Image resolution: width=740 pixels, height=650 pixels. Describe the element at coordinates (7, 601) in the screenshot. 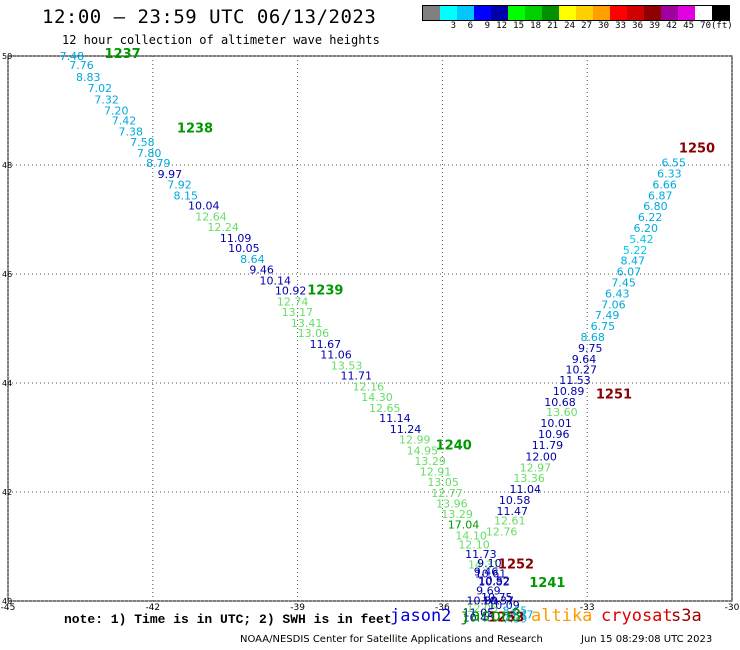

I see `y-tick-label: 40` at that location.